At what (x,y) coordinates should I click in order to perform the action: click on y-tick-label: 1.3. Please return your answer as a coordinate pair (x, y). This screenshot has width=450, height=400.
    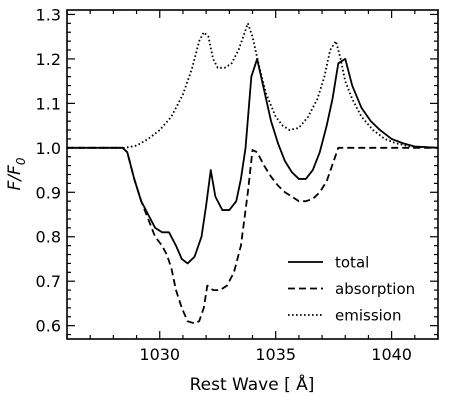
    Looking at the image, I should click on (48, 14).